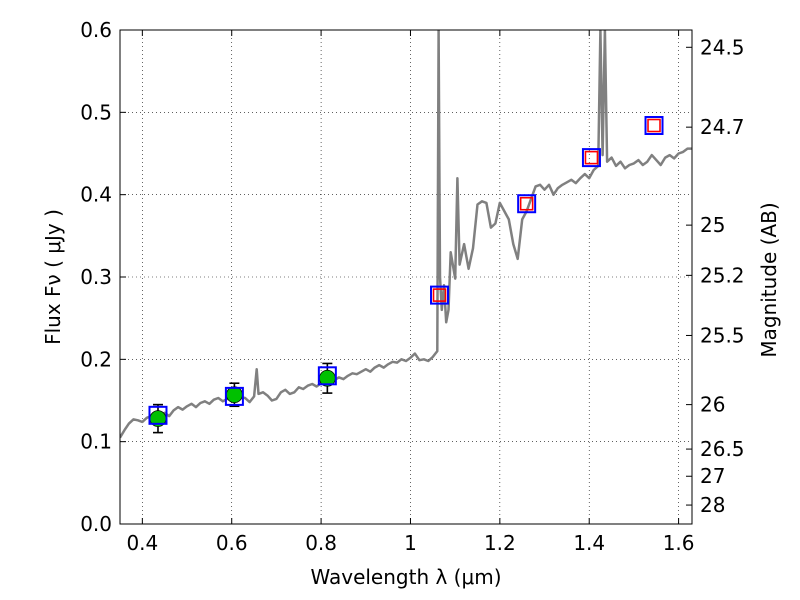 This screenshot has width=800, height=600. I want to click on x-tick-label: 1, so click(410, 543).